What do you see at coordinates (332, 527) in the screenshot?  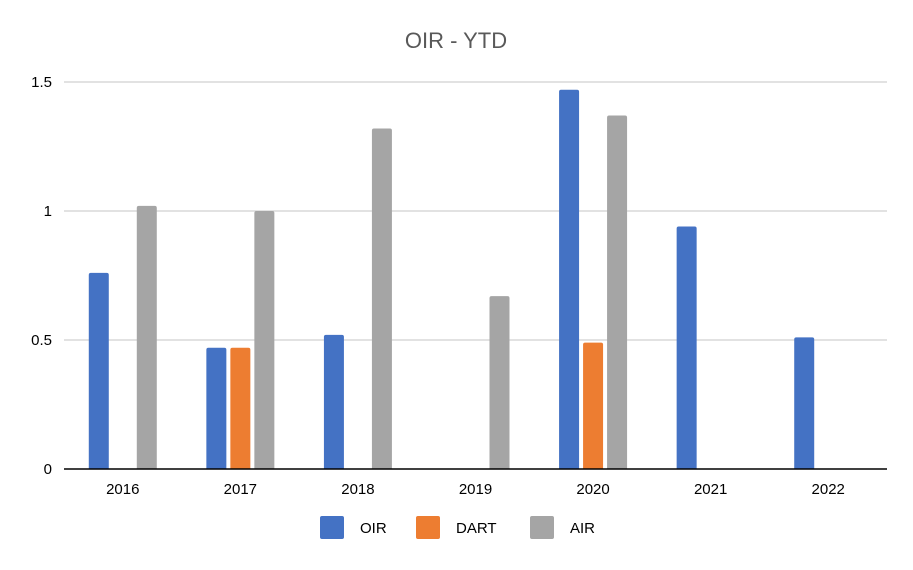 I see `legend-swatch-oir` at bounding box center [332, 527].